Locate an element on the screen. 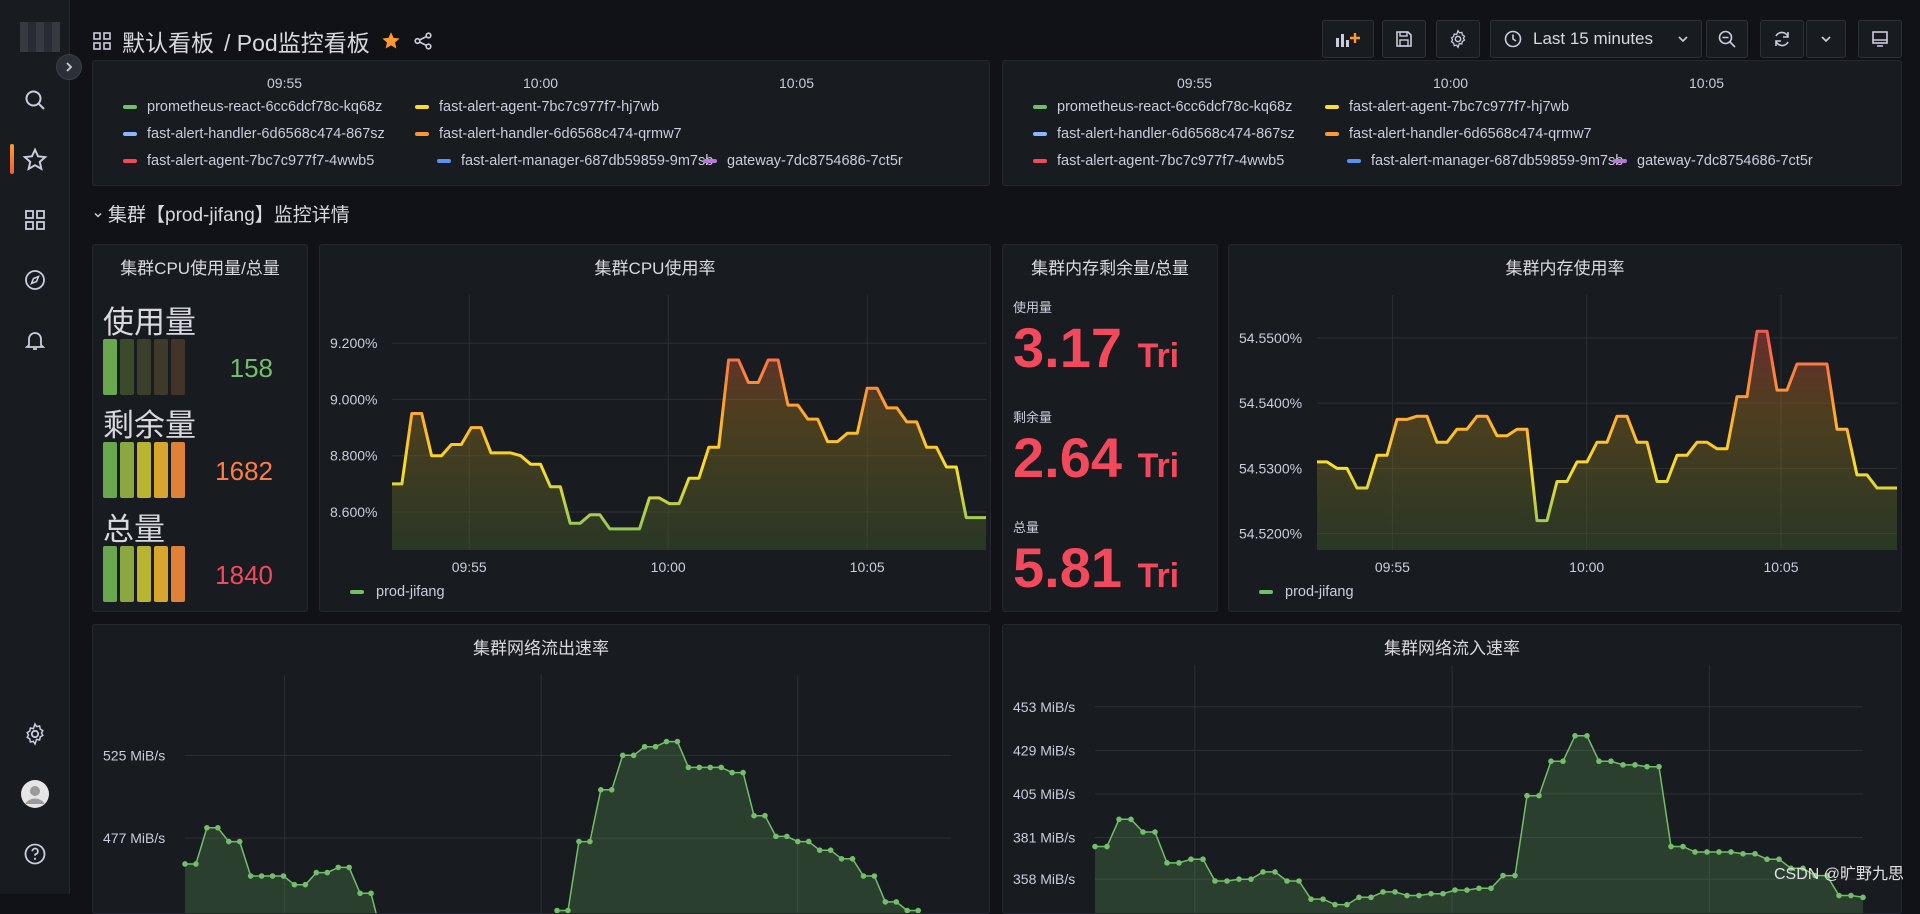 The image size is (1920, 914). row-header: 集群【prod-jifang】监控详情 is located at coordinates (221, 213).